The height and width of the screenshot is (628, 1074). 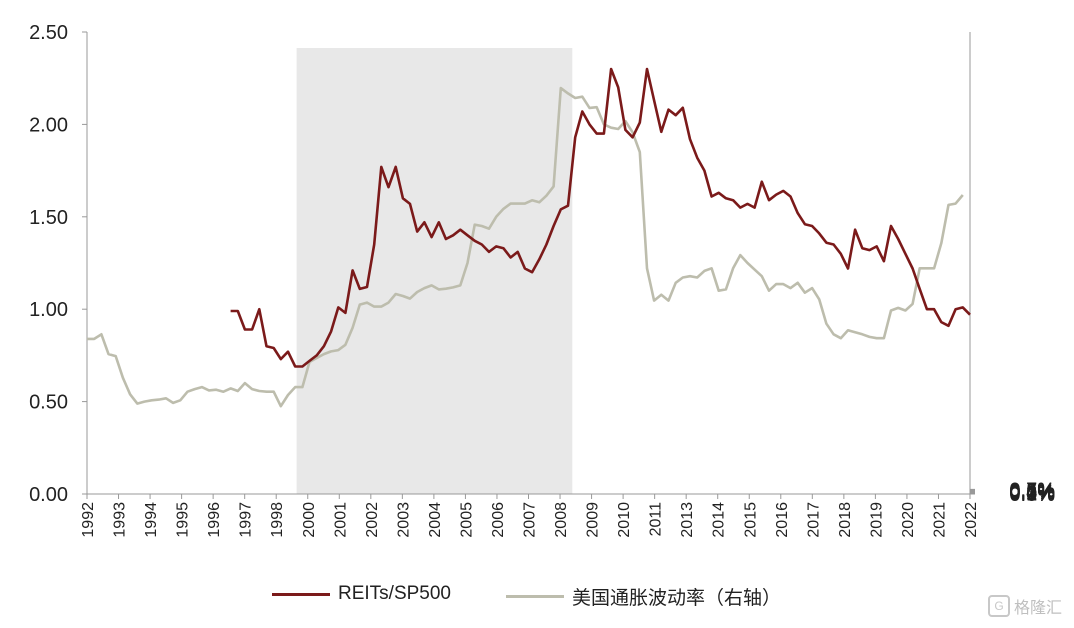 What do you see at coordinates (998, 606) in the screenshot?
I see `watermark-logo-icon: G` at bounding box center [998, 606].